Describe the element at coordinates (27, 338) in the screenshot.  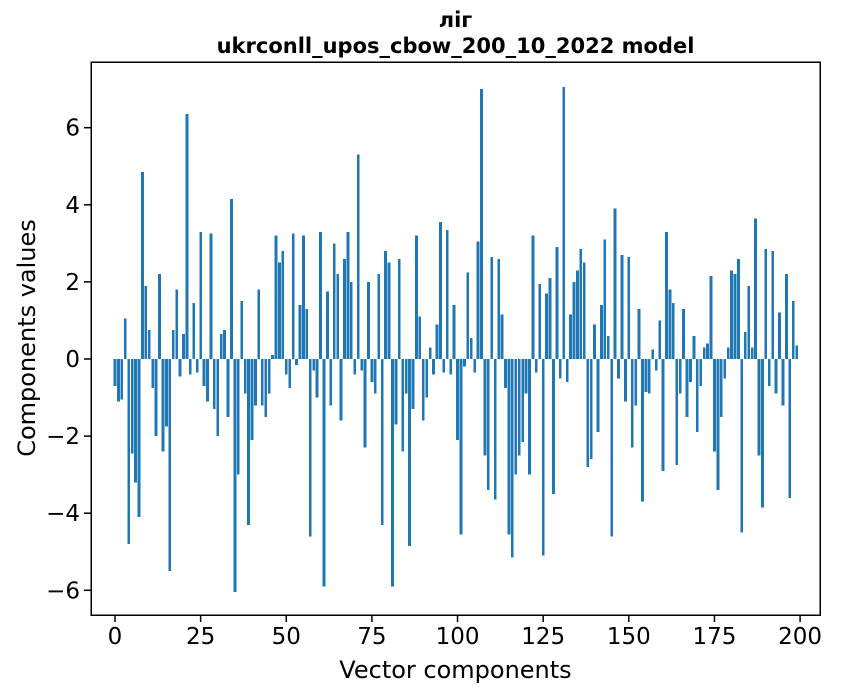
I see `y-axis-label: Components values` at that location.